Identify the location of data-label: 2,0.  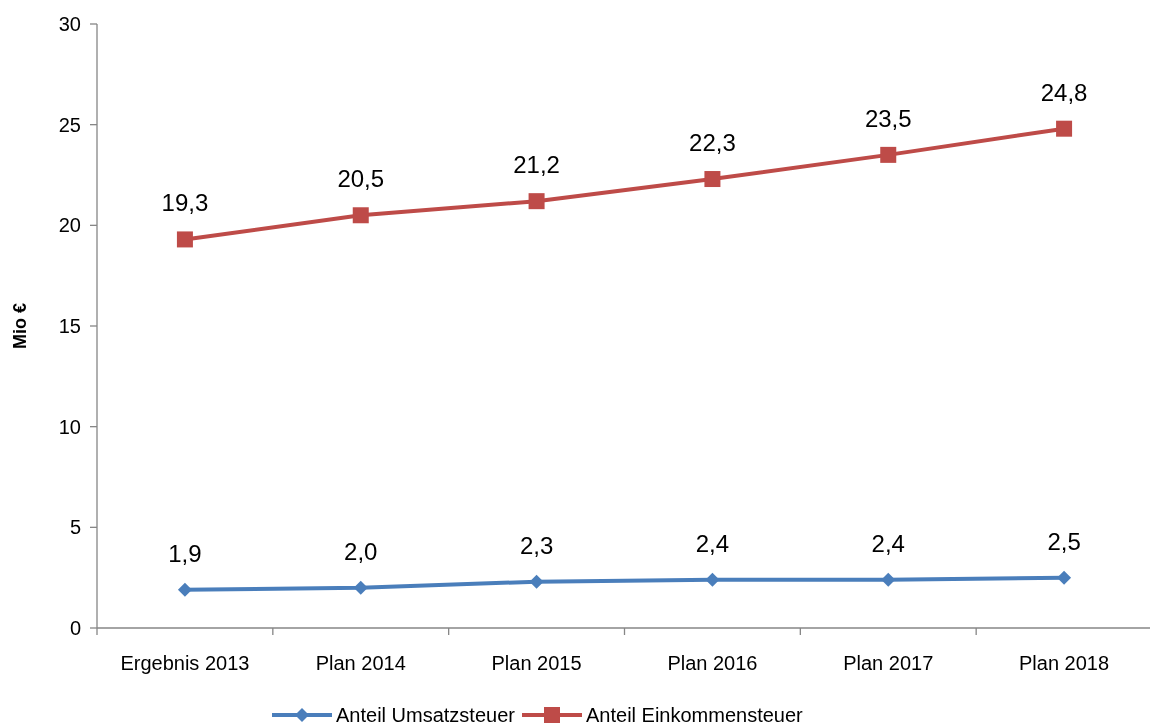
(361, 551).